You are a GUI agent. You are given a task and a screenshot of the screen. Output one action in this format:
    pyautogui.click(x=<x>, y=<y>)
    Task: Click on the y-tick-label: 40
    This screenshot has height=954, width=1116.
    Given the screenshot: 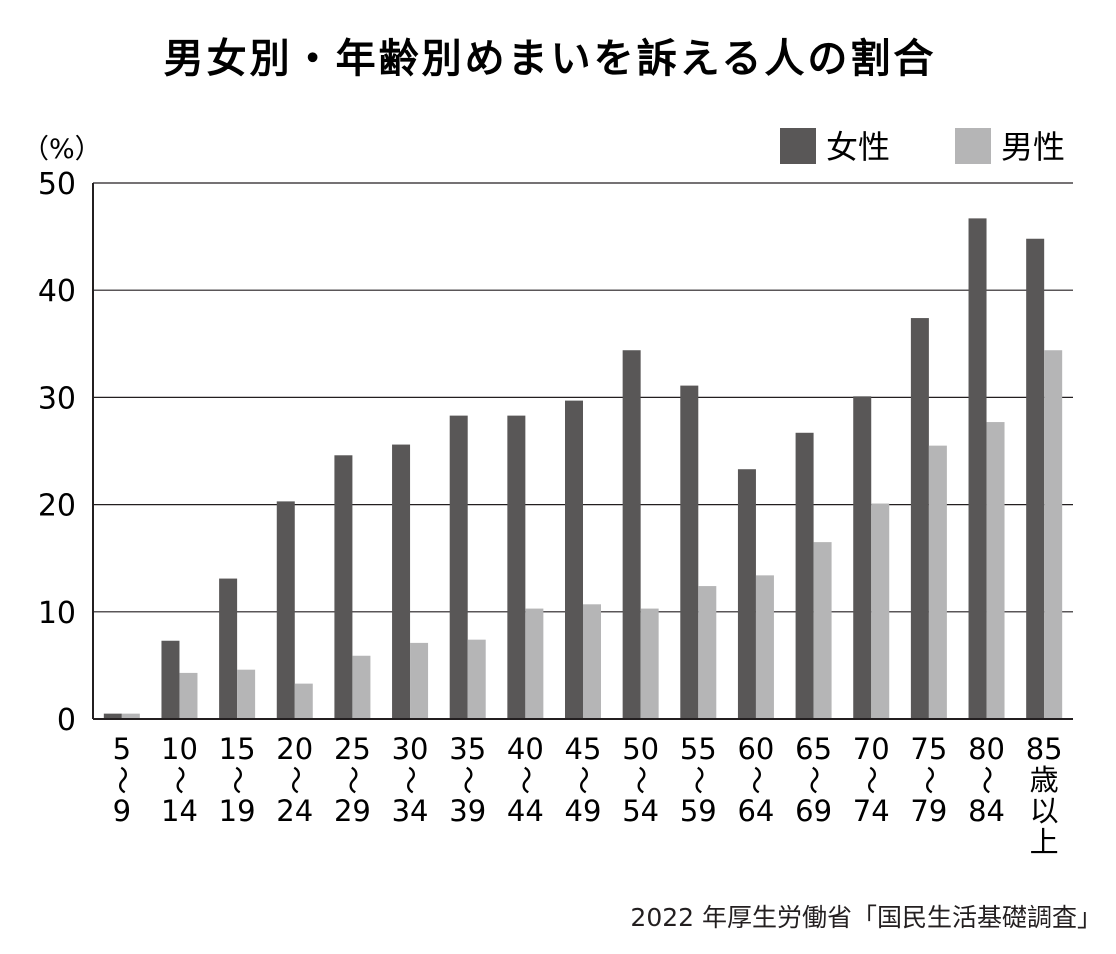 What is the action you would take?
    pyautogui.click(x=57, y=291)
    